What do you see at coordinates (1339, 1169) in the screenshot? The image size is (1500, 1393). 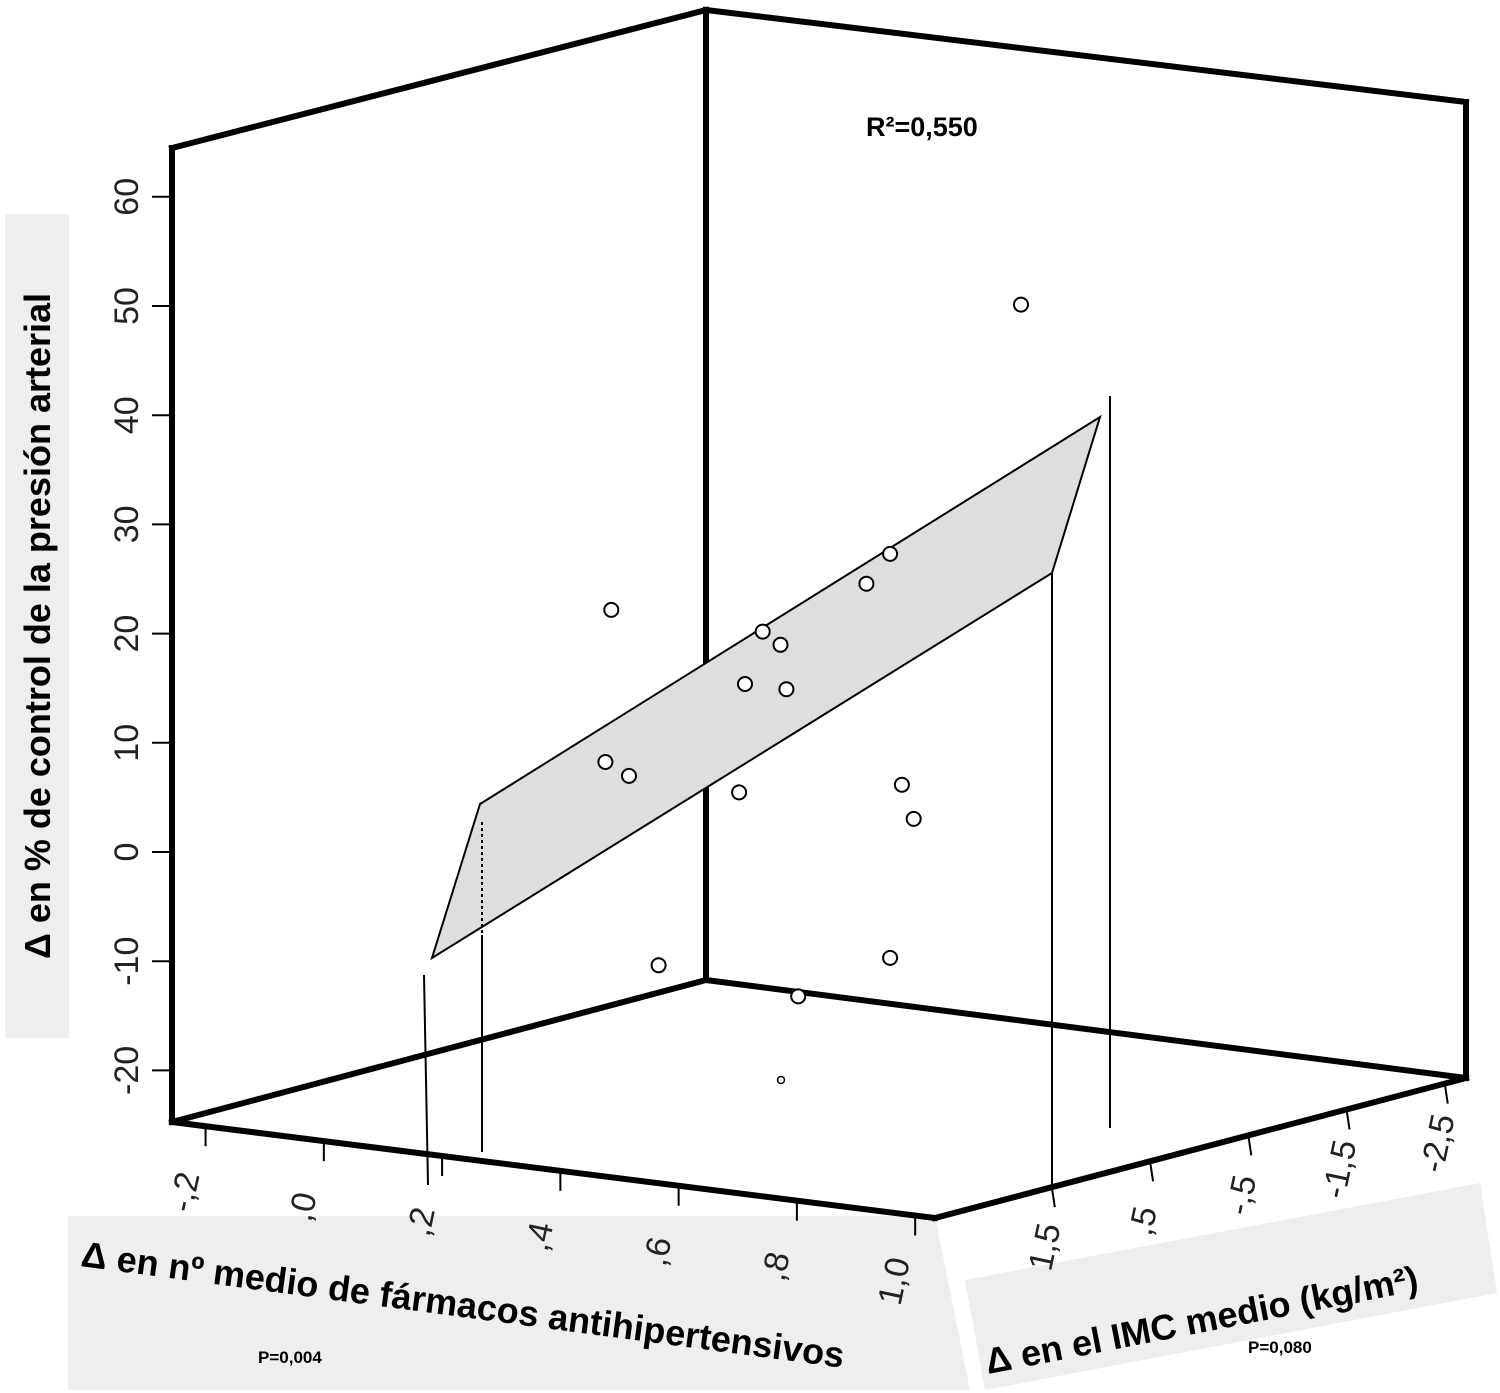 I see `z-tick-label: -1,5` at bounding box center [1339, 1169].